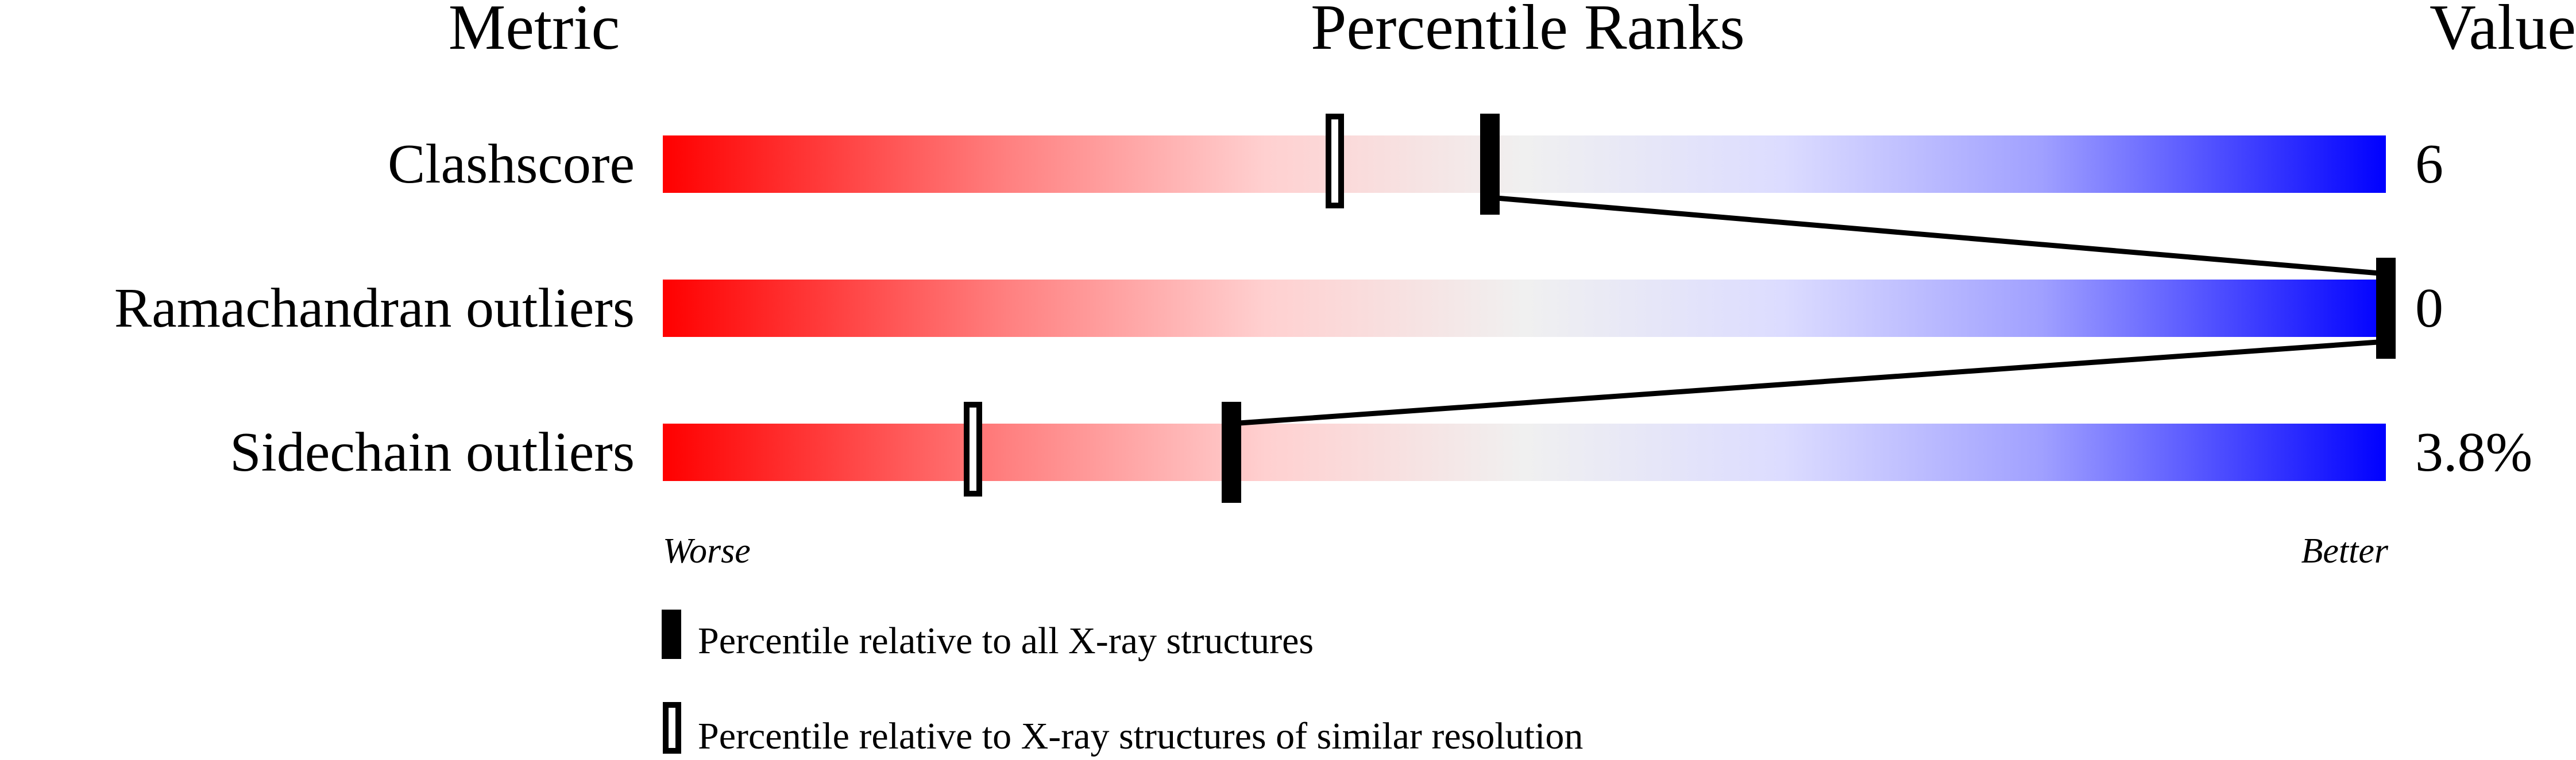 The width and height of the screenshot is (2576, 760). I want to click on axis-worse-label: Worse, so click(707, 551).